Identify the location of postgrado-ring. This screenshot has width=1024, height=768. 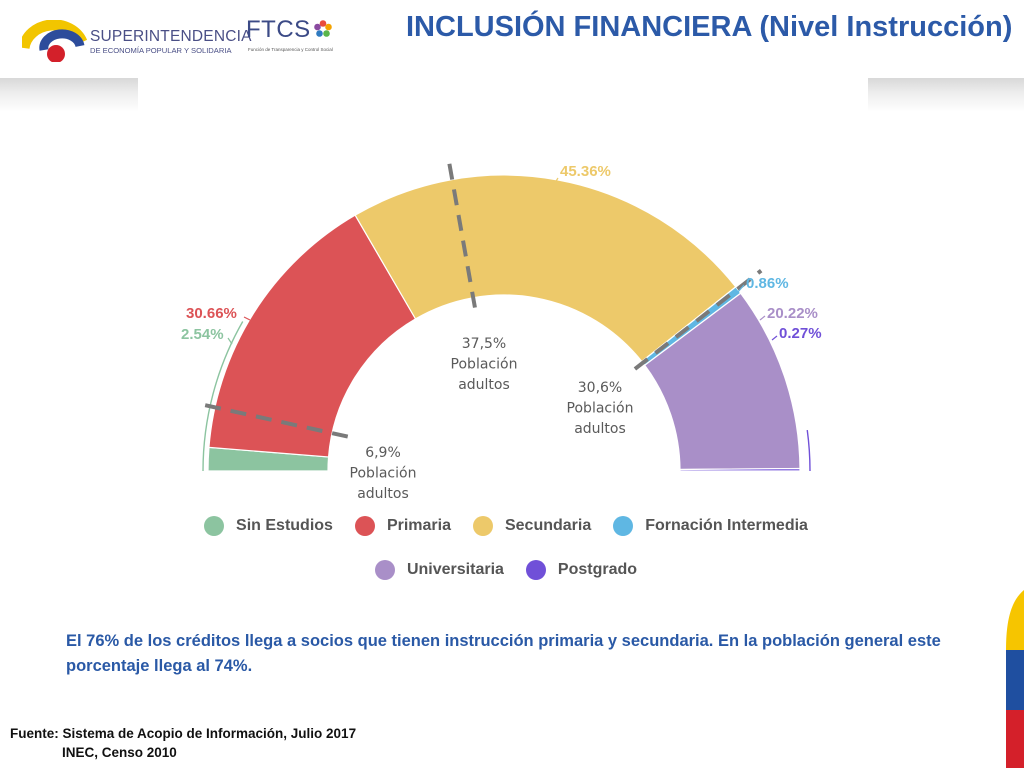
(808, 450).